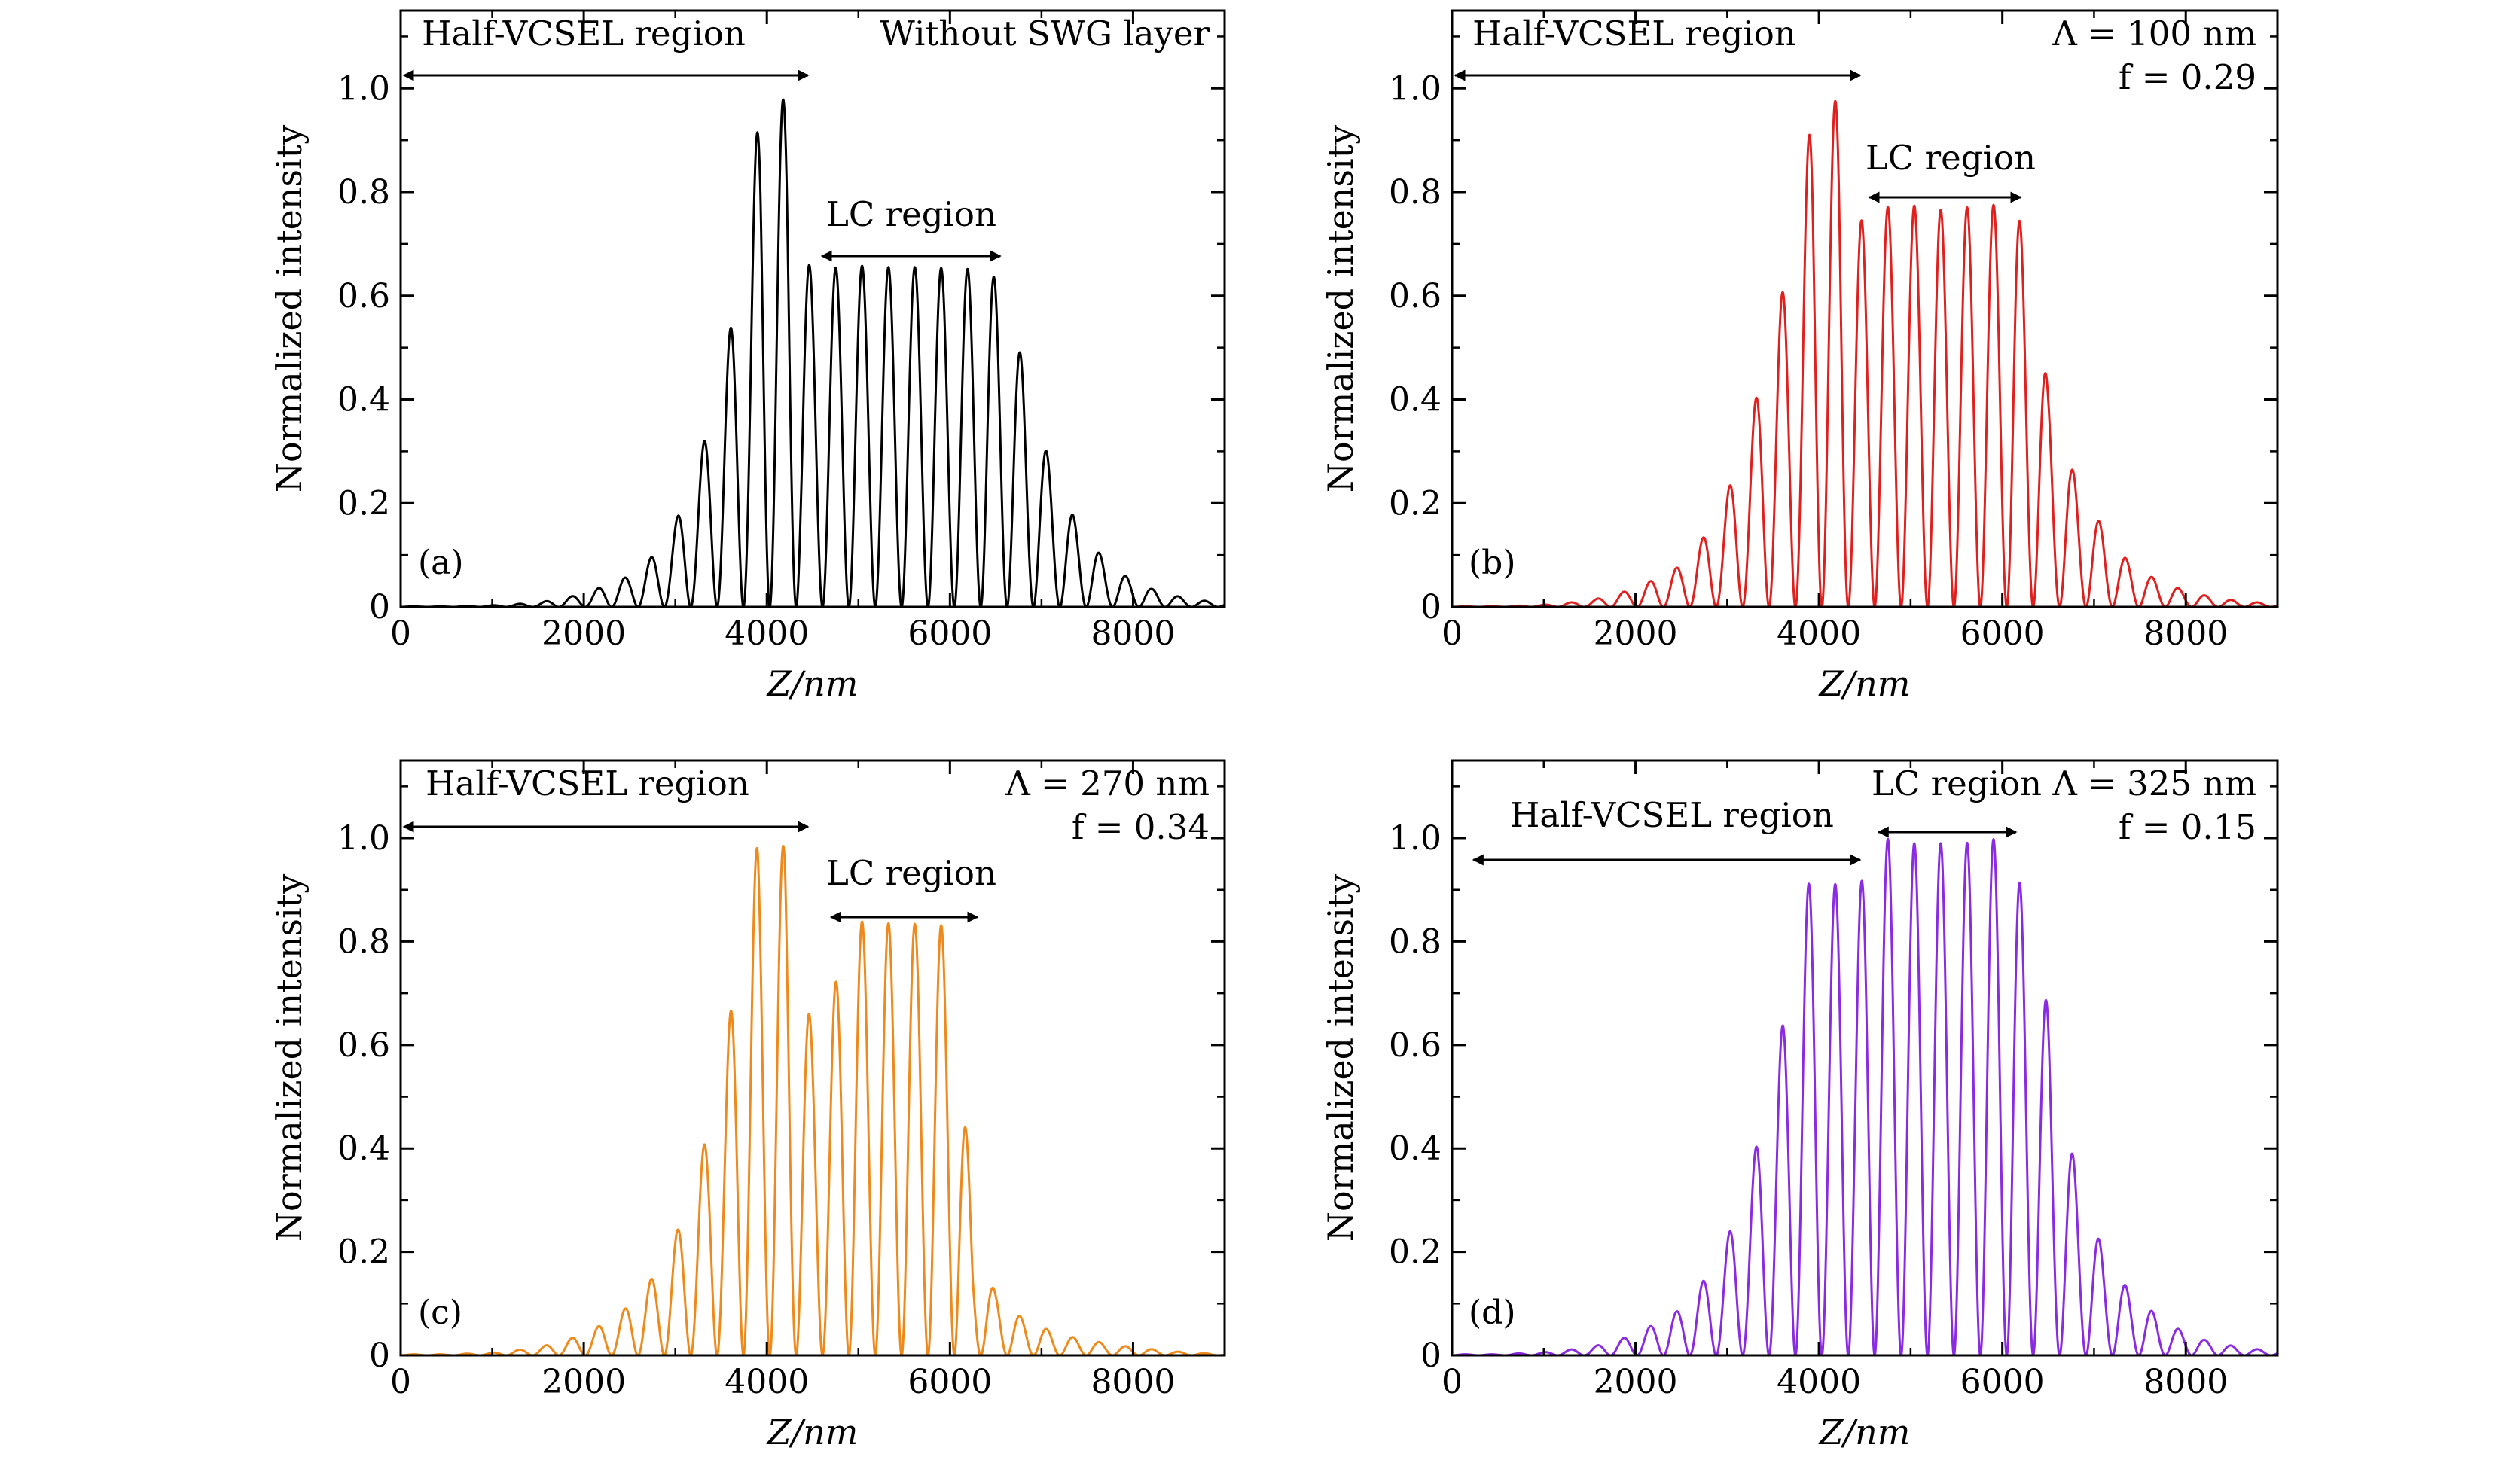 This screenshot has width=2520, height=1460. Describe the element at coordinates (441, 563) in the screenshot. I see `panel-label: (a)` at that location.